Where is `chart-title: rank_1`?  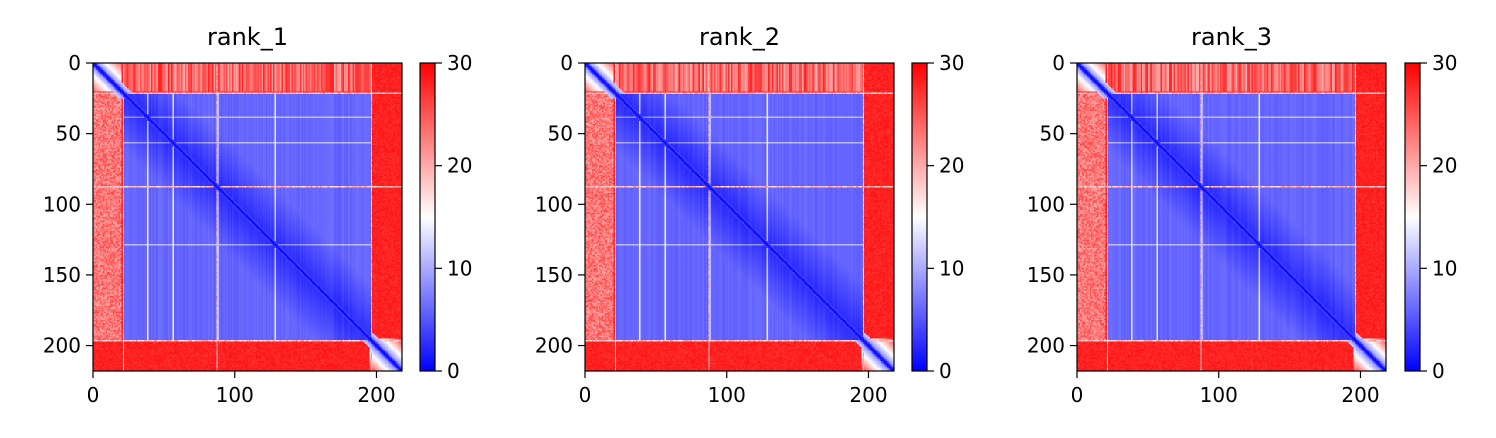 chart-title: rank_1 is located at coordinates (247, 37).